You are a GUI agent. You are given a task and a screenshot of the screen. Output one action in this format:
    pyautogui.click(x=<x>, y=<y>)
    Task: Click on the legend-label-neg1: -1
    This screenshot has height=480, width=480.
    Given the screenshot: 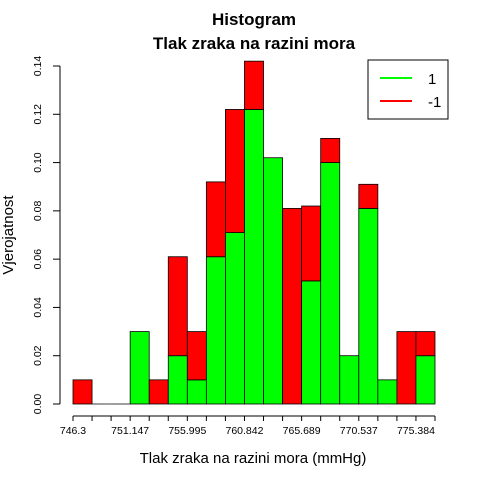 What is the action you would take?
    pyautogui.click(x=434, y=102)
    